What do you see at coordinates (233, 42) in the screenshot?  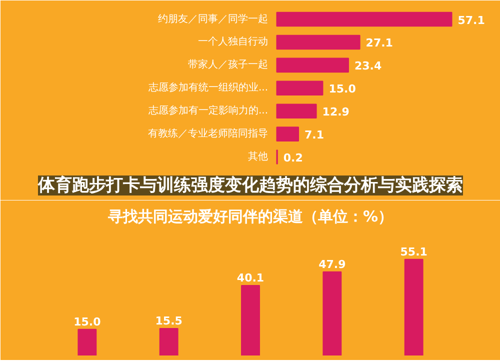 I see `y-tick-label: 一个人独自行动` at bounding box center [233, 42].